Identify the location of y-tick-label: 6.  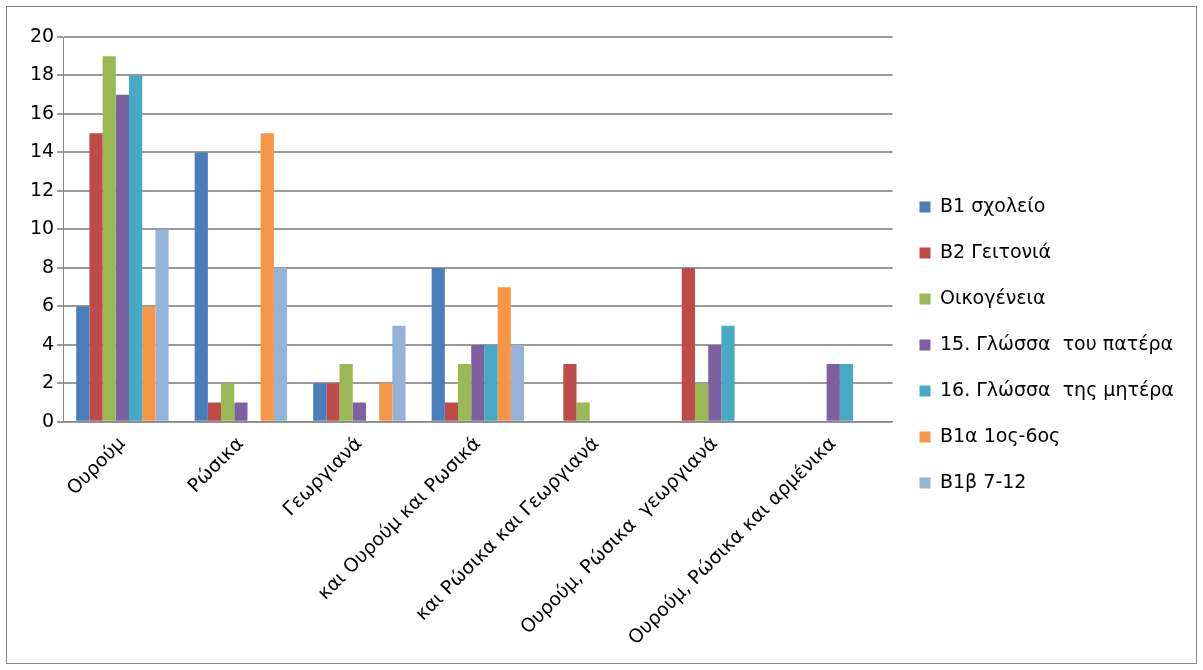
(48, 304).